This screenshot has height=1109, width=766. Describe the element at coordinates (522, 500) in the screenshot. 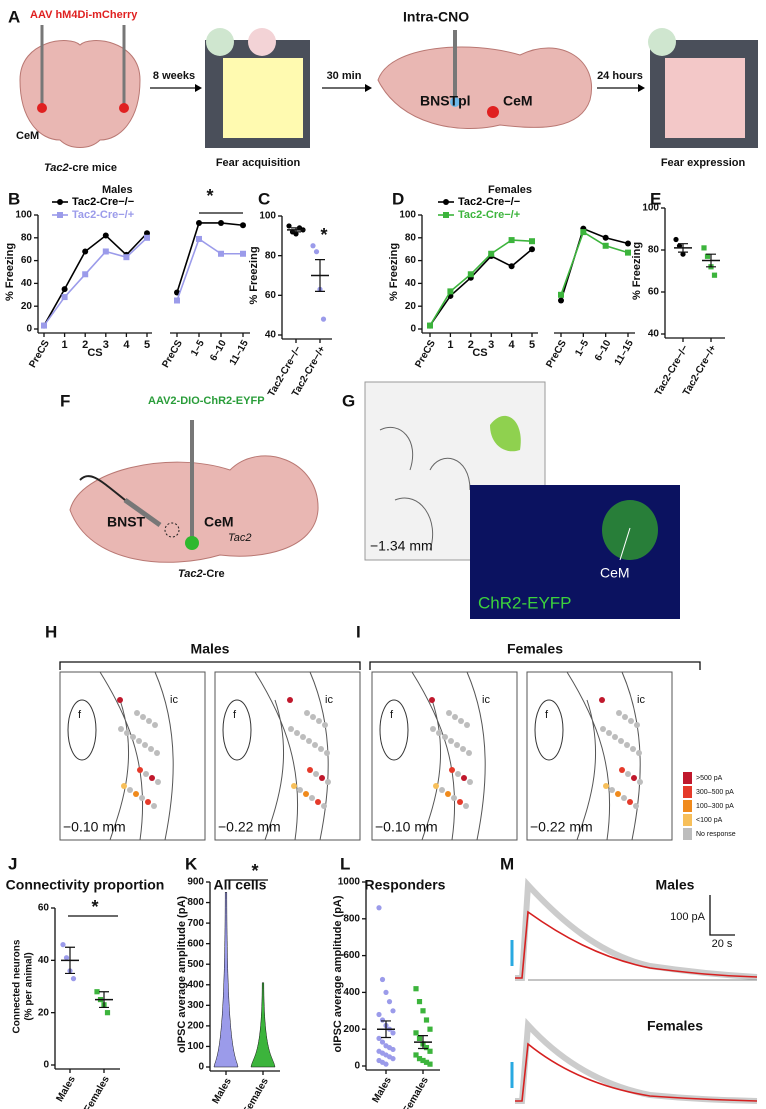

I see `panel-g: −1.34 mm CeM ChR2-EYFP` at that location.